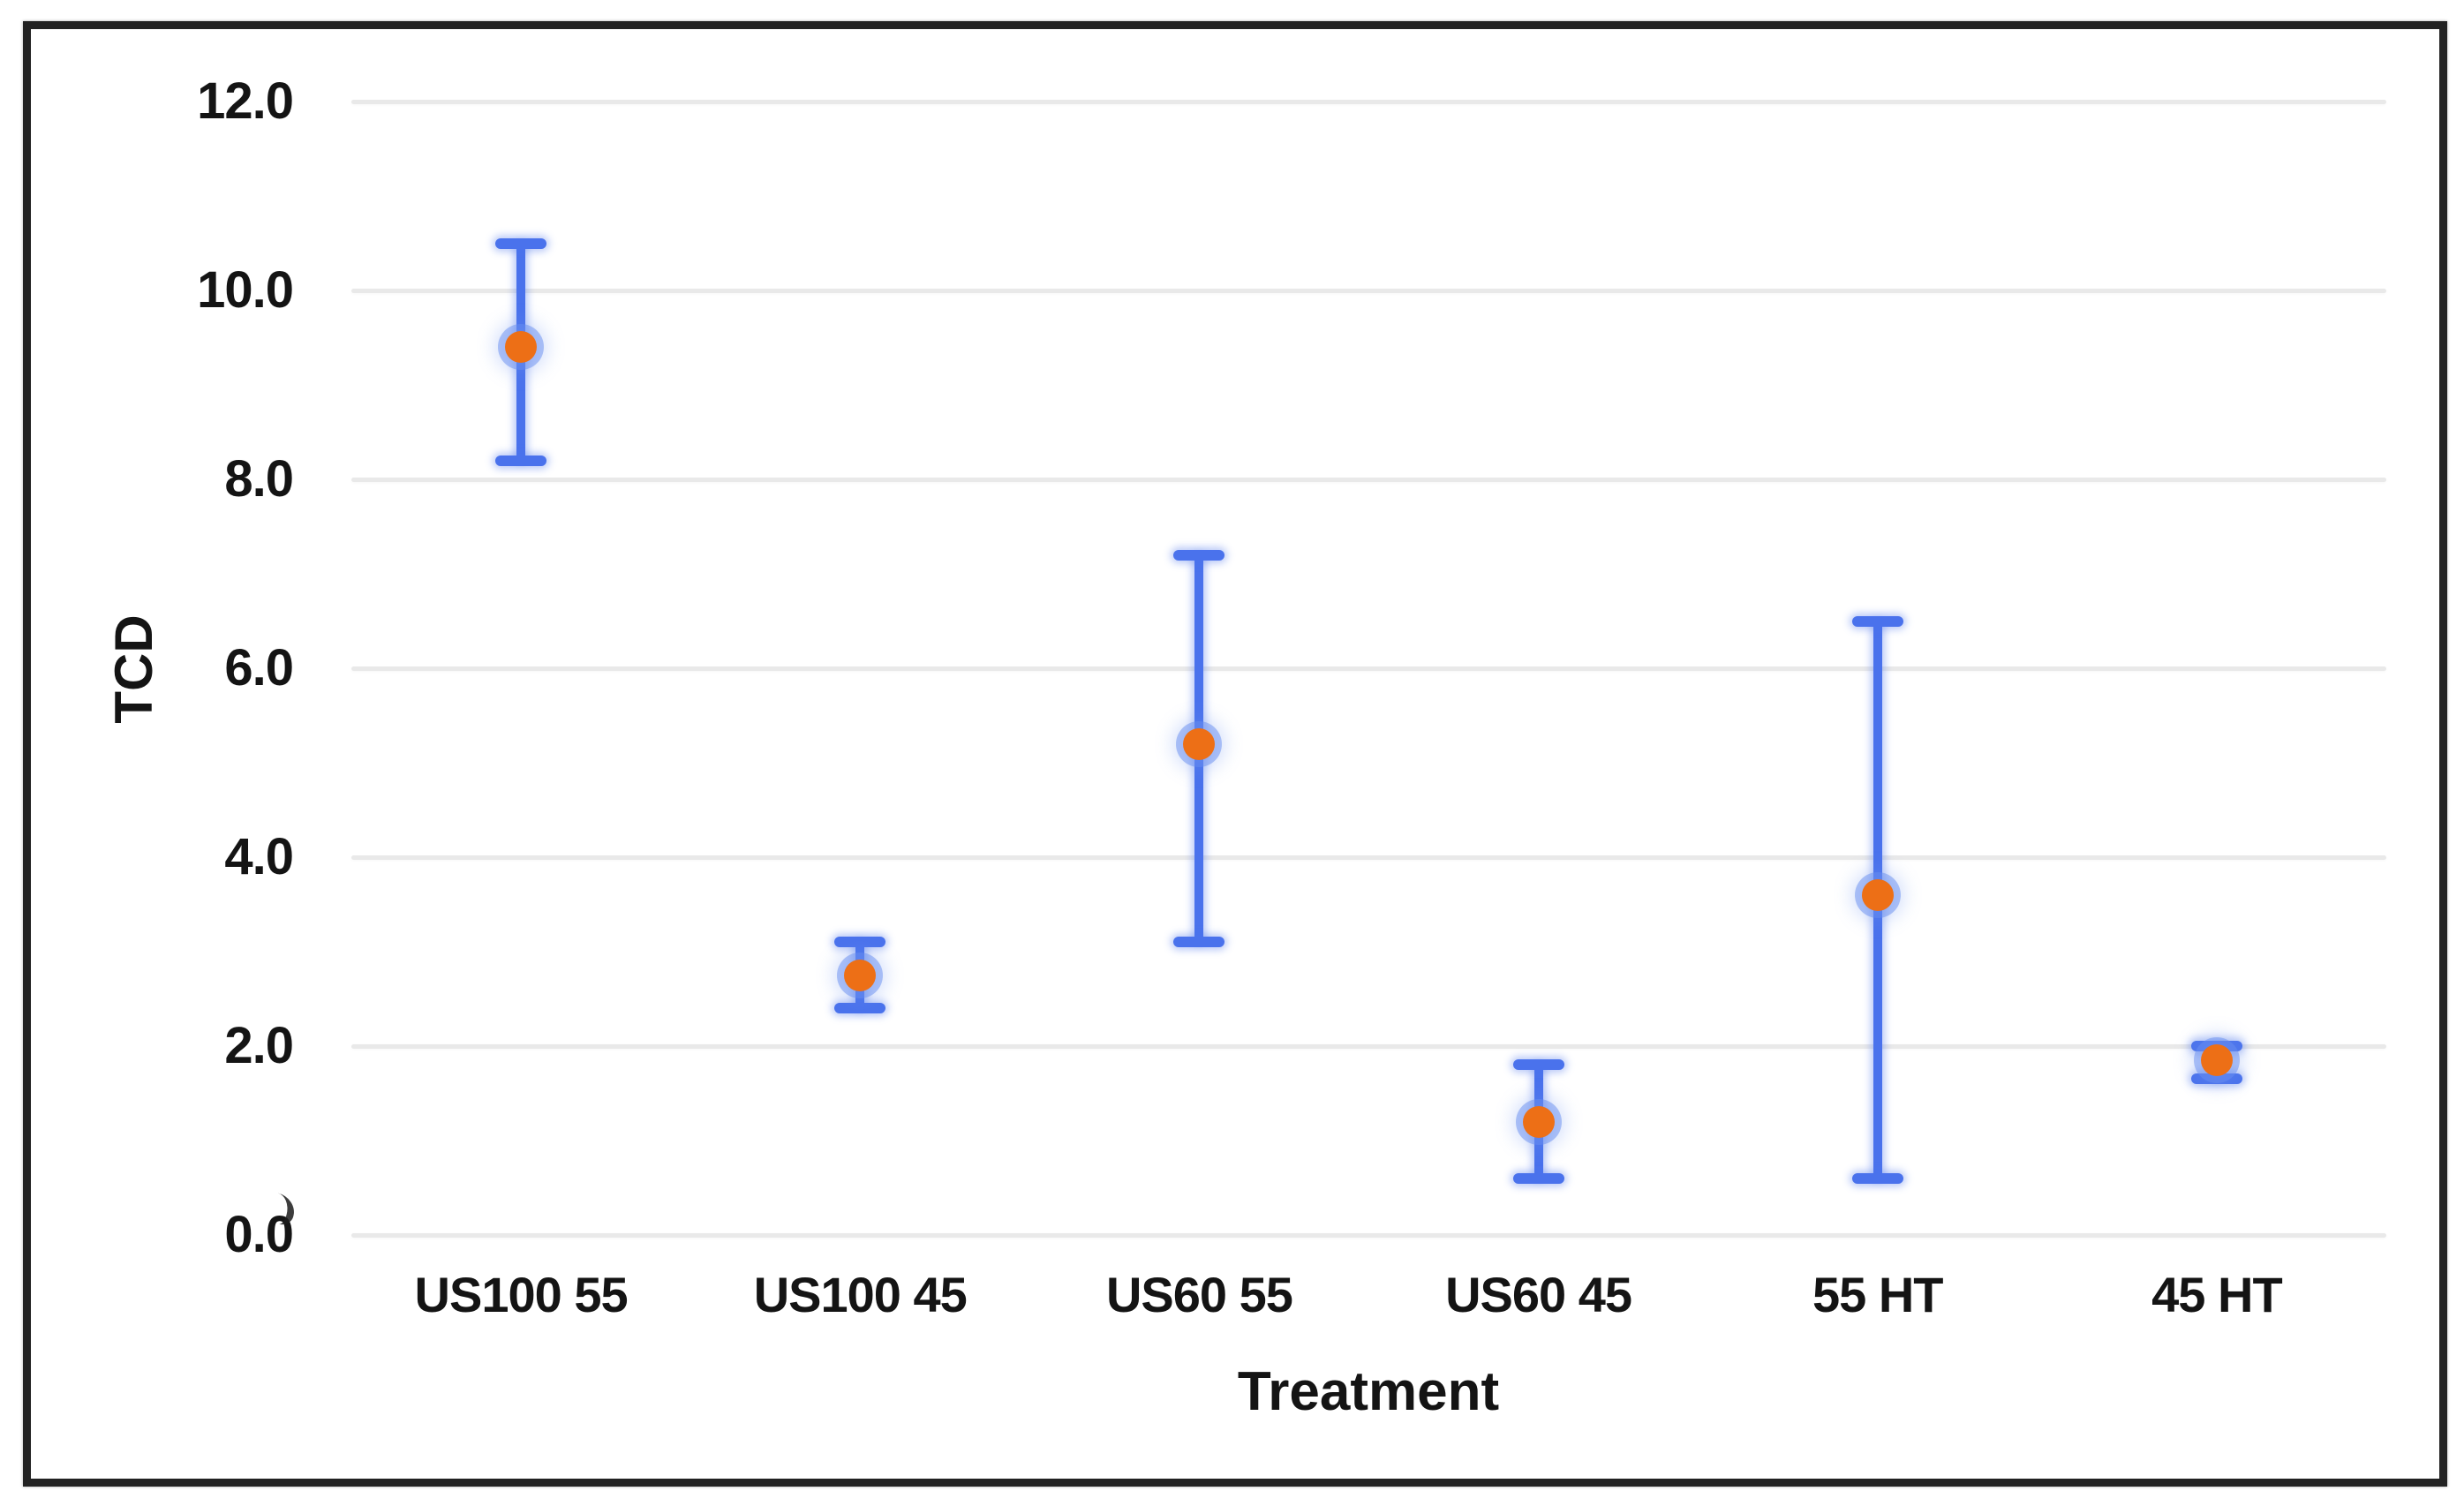 The image size is (2464, 1506). Describe the element at coordinates (2216, 1061) in the screenshot. I see `data-point-45-ht` at that location.